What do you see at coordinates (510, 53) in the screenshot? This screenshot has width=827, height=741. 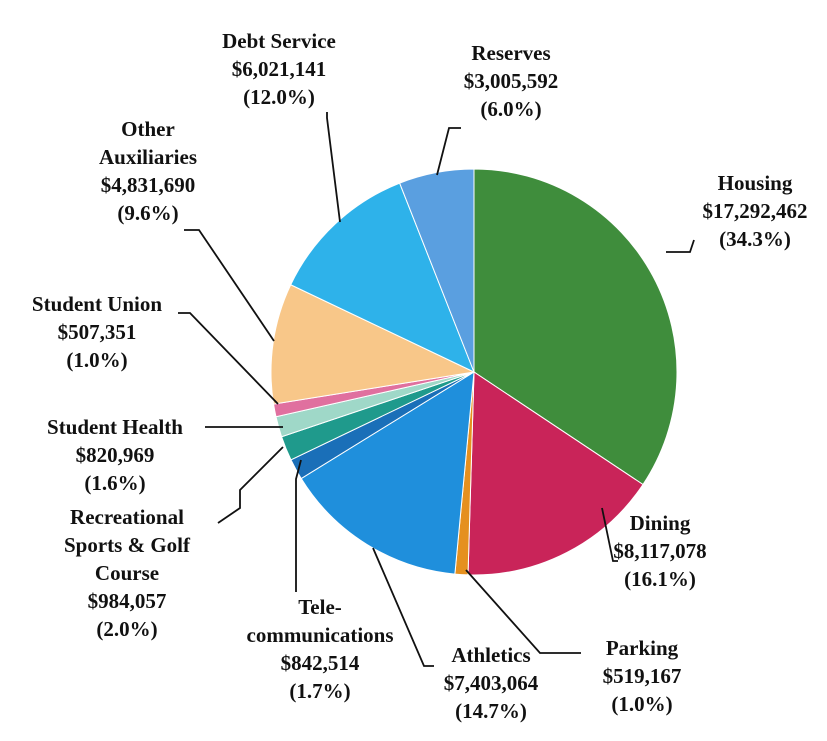 I see `slice-name-reserves: Reserves` at bounding box center [510, 53].